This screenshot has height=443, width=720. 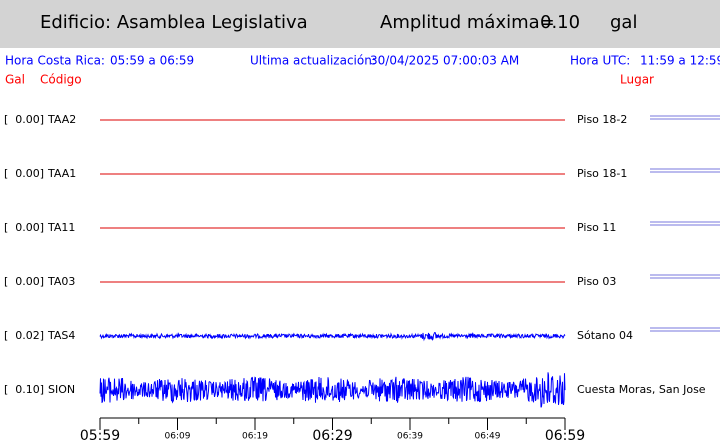 I want to click on station-place: Piso 11, so click(x=596, y=227).